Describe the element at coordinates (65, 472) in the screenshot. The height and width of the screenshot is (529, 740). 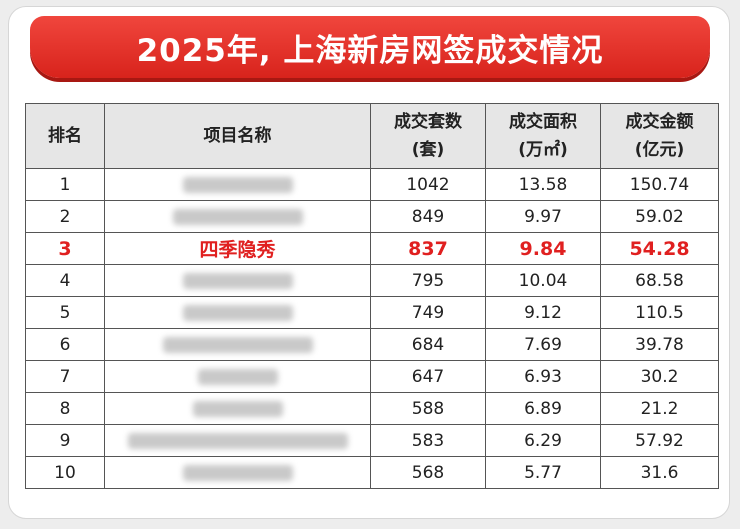
I see `rank-cell: 10` at that location.